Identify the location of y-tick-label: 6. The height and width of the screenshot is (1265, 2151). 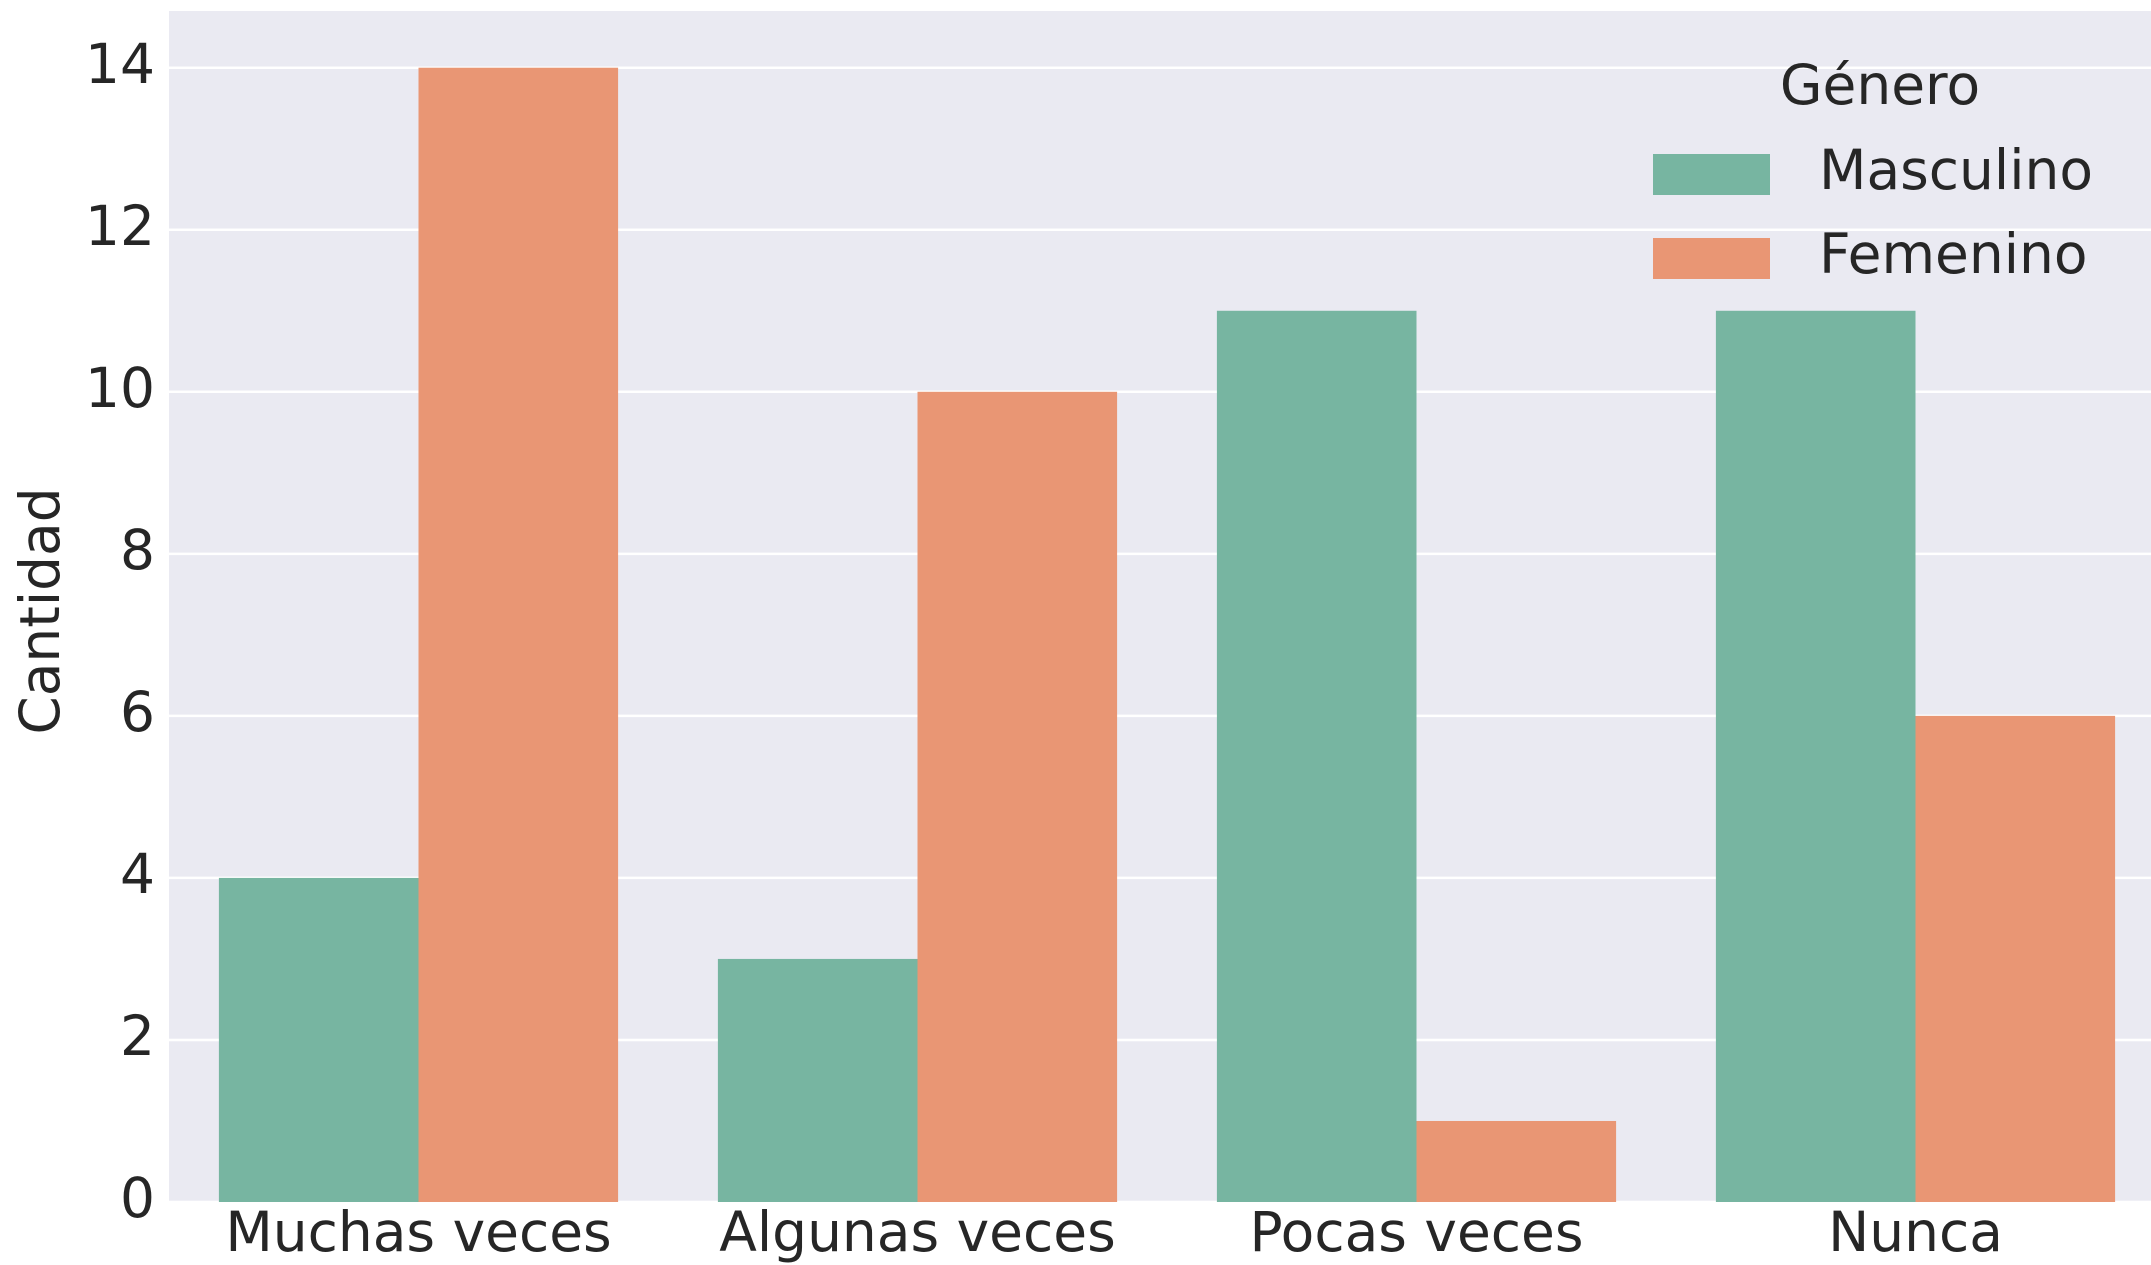
(137, 712).